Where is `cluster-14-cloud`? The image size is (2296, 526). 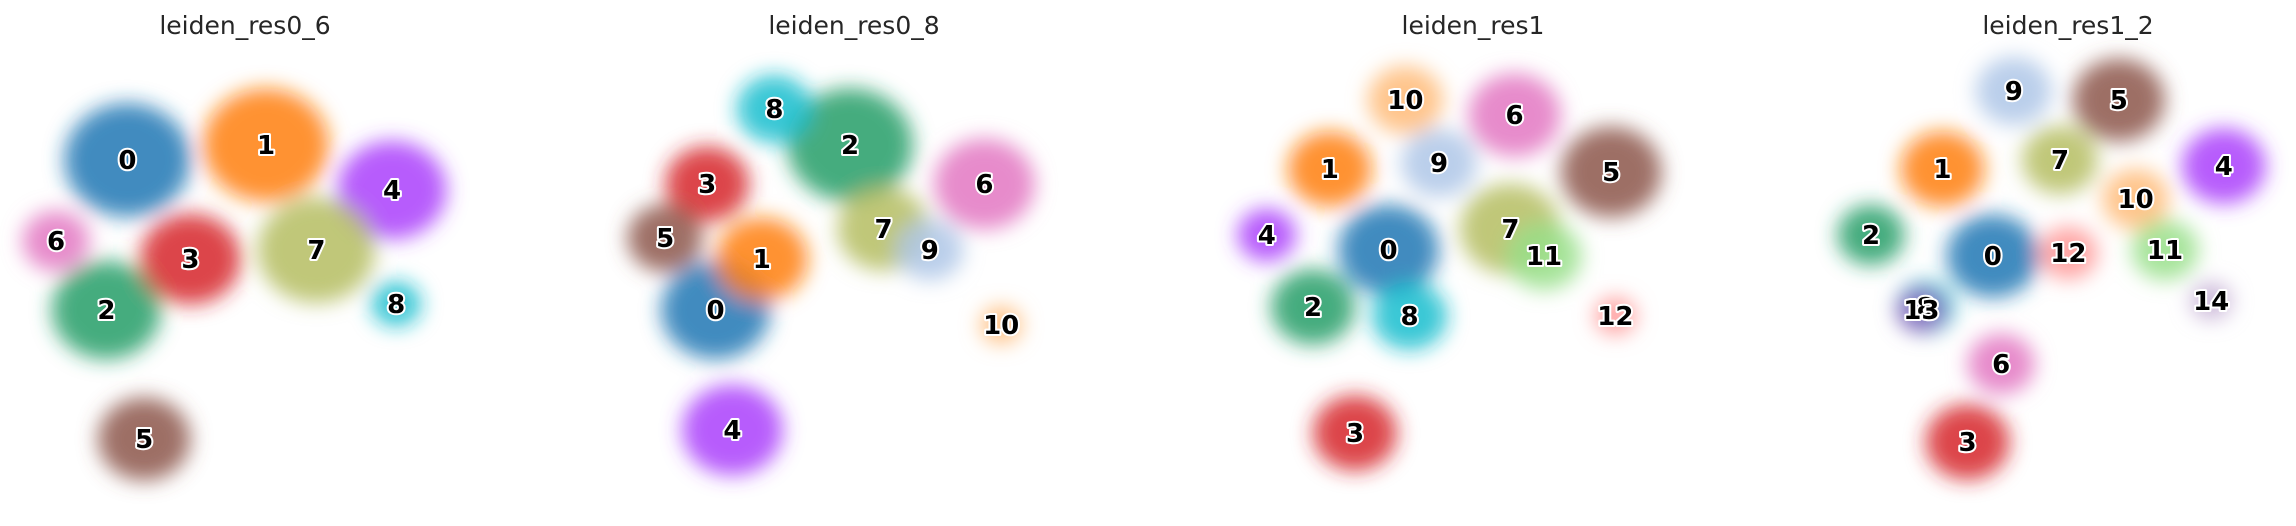
cluster-14-cloud is located at coordinates (2211, 301).